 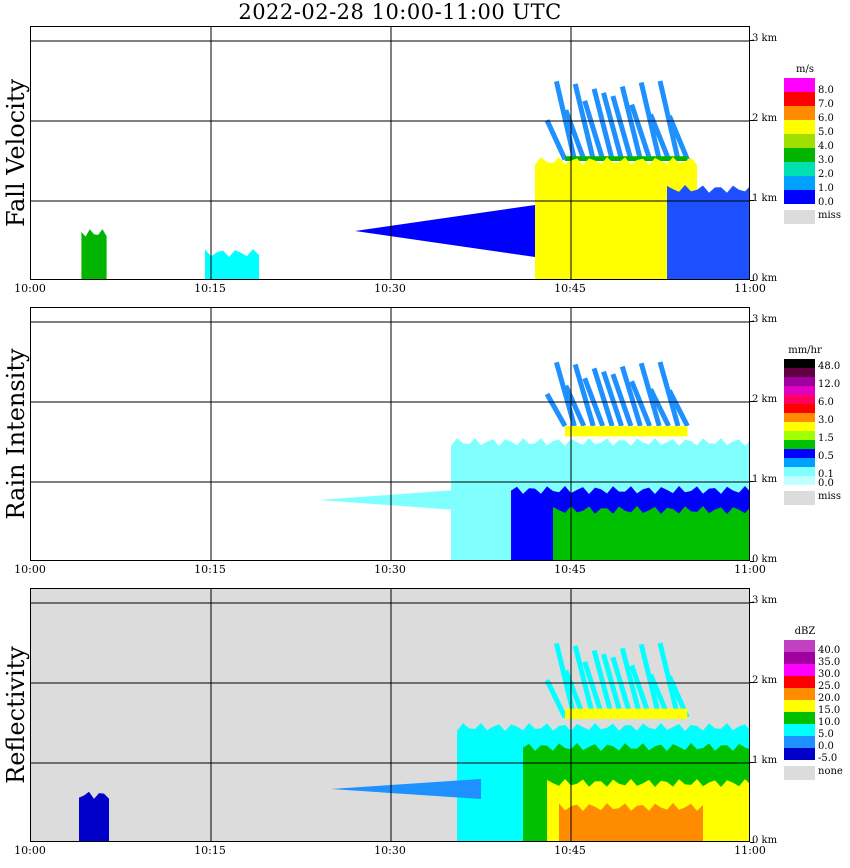 I want to click on legend-value: 20.0, so click(x=829, y=698).